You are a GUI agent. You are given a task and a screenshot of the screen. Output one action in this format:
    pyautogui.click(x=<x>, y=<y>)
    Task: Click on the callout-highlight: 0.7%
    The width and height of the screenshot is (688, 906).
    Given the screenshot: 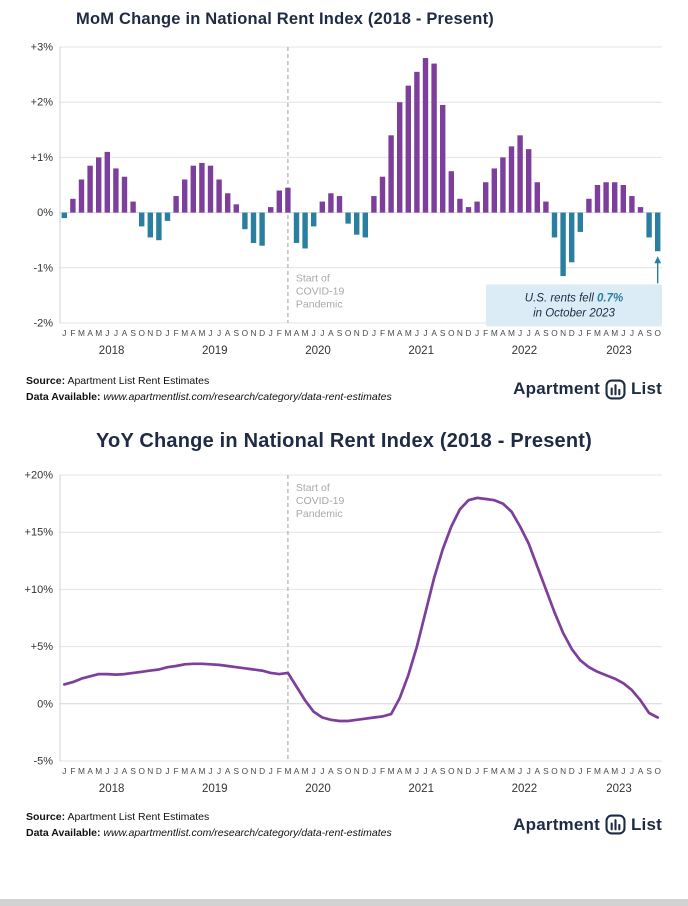 What is the action you would take?
    pyautogui.click(x=610, y=298)
    